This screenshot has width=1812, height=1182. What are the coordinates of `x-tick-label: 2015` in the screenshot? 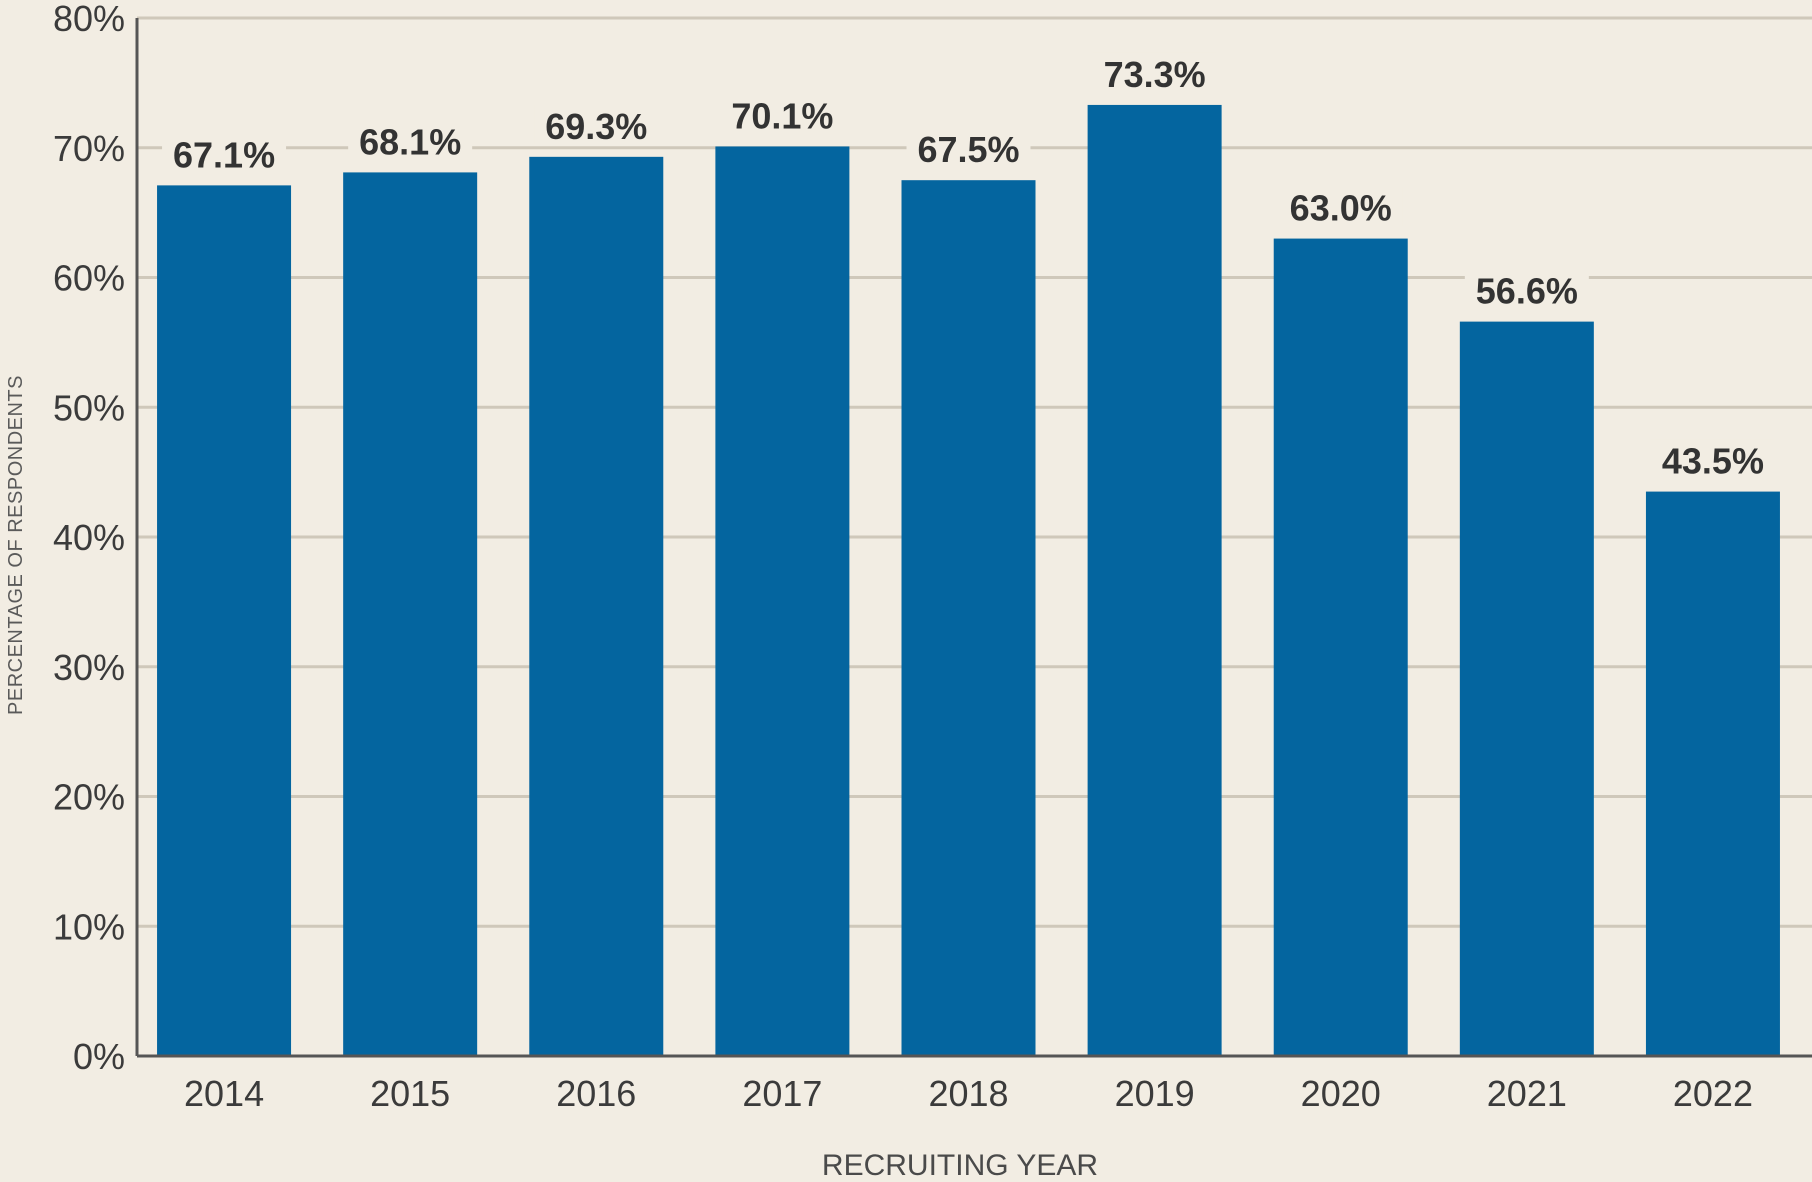 It's located at (410, 1093).